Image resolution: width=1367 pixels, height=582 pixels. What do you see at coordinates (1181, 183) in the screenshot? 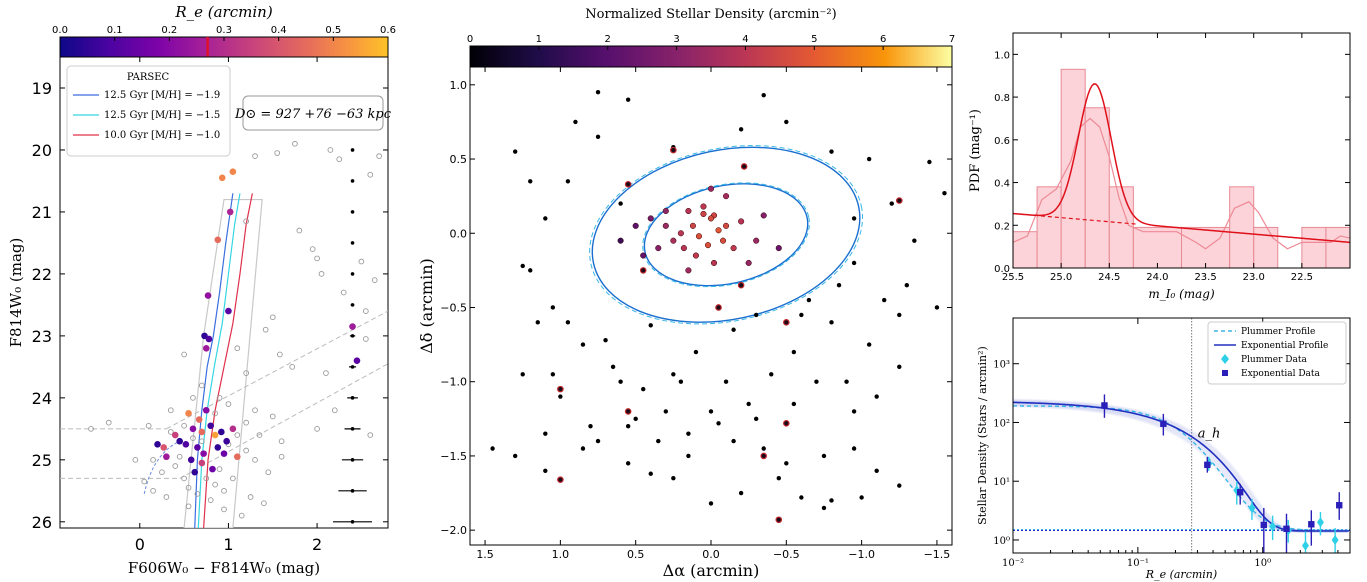
I see `pdf-kde-curve` at bounding box center [1181, 183].